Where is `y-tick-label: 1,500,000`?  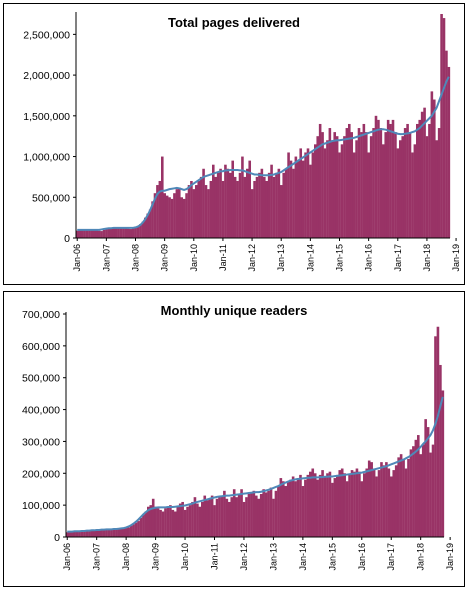 y-tick-label: 1,500,000 is located at coordinates (46, 117).